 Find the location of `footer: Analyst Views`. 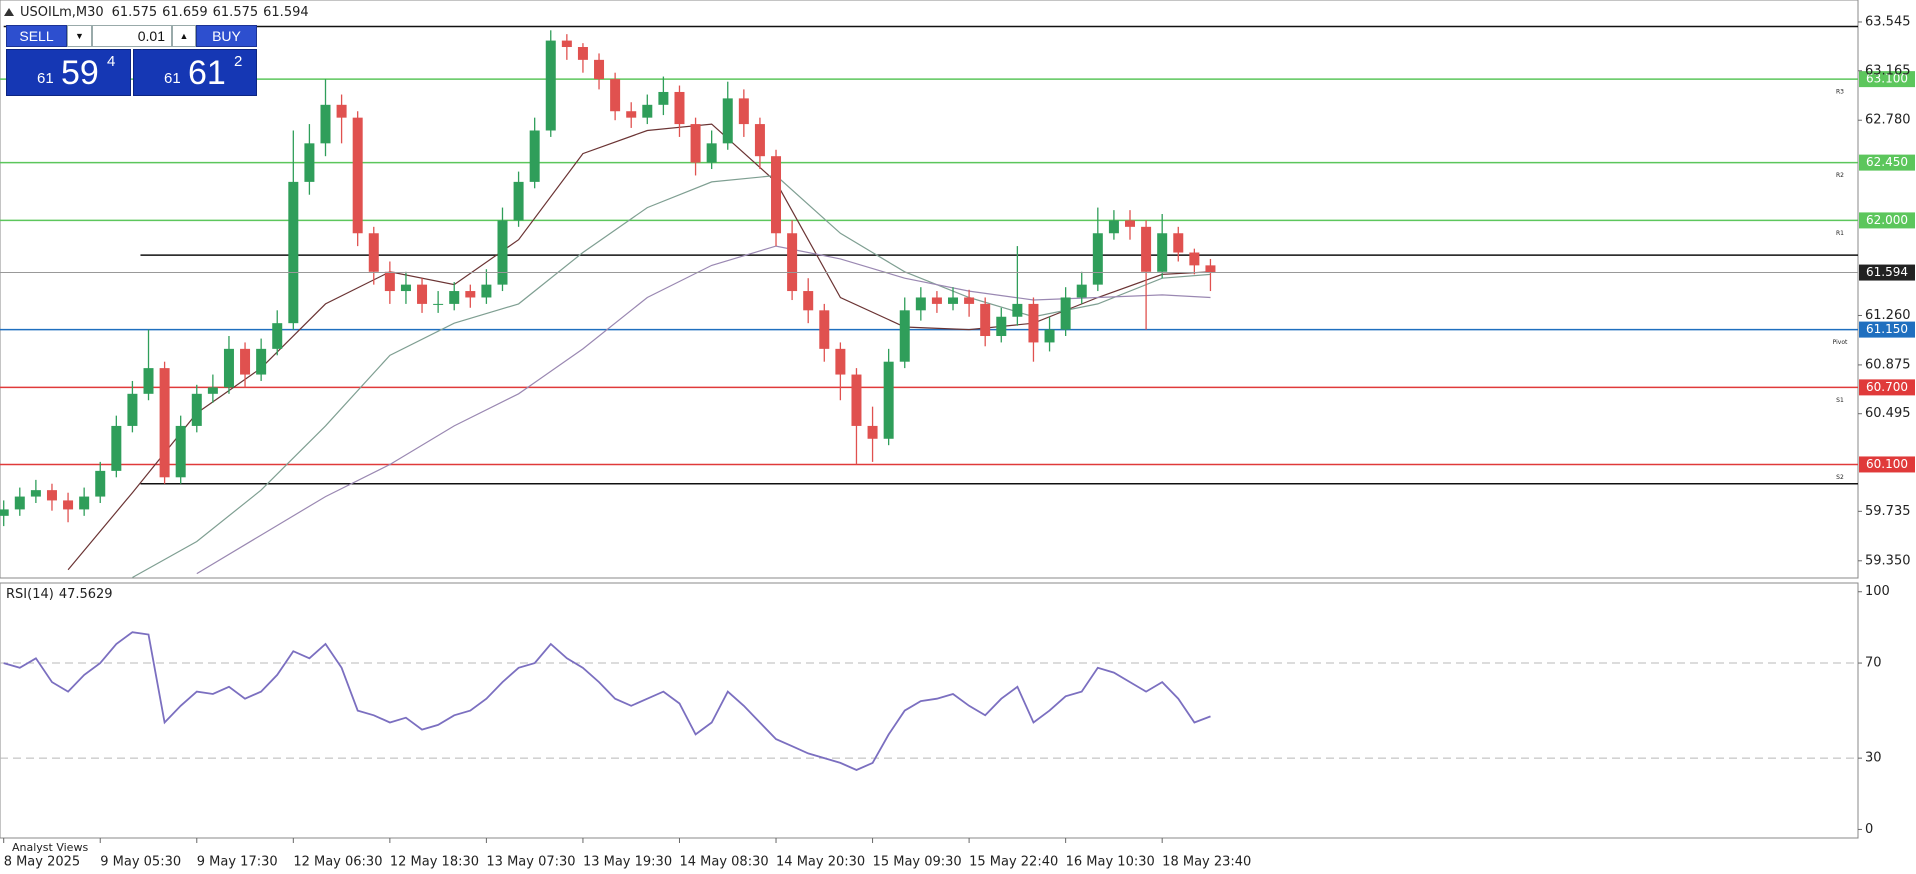

footer: Analyst Views is located at coordinates (50, 847).